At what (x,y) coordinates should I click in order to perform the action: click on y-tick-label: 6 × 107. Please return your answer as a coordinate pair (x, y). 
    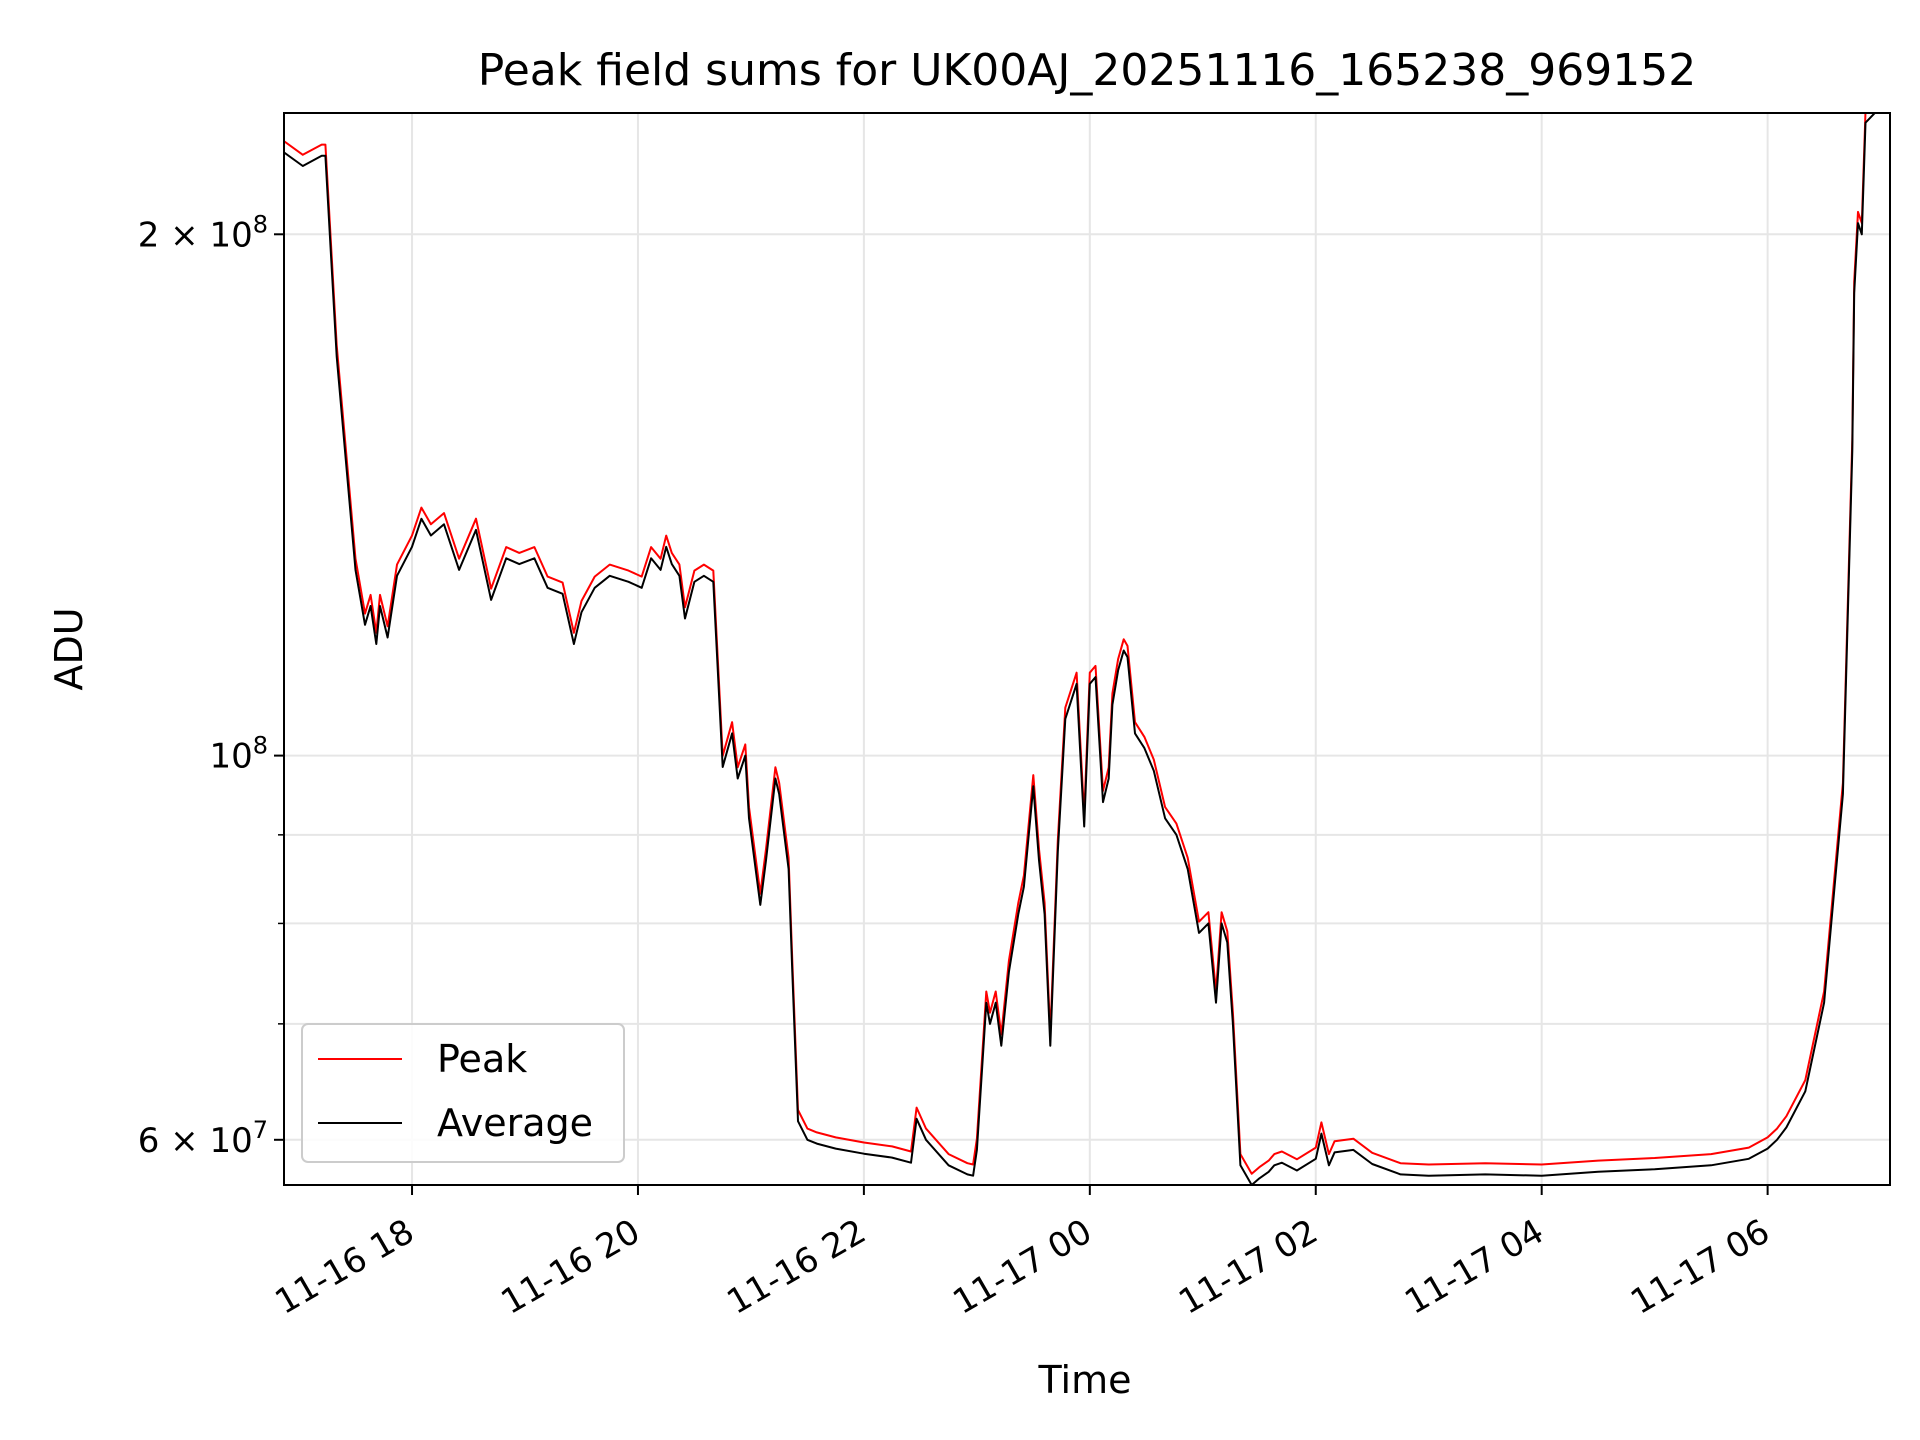
    Looking at the image, I should click on (203, 1138).